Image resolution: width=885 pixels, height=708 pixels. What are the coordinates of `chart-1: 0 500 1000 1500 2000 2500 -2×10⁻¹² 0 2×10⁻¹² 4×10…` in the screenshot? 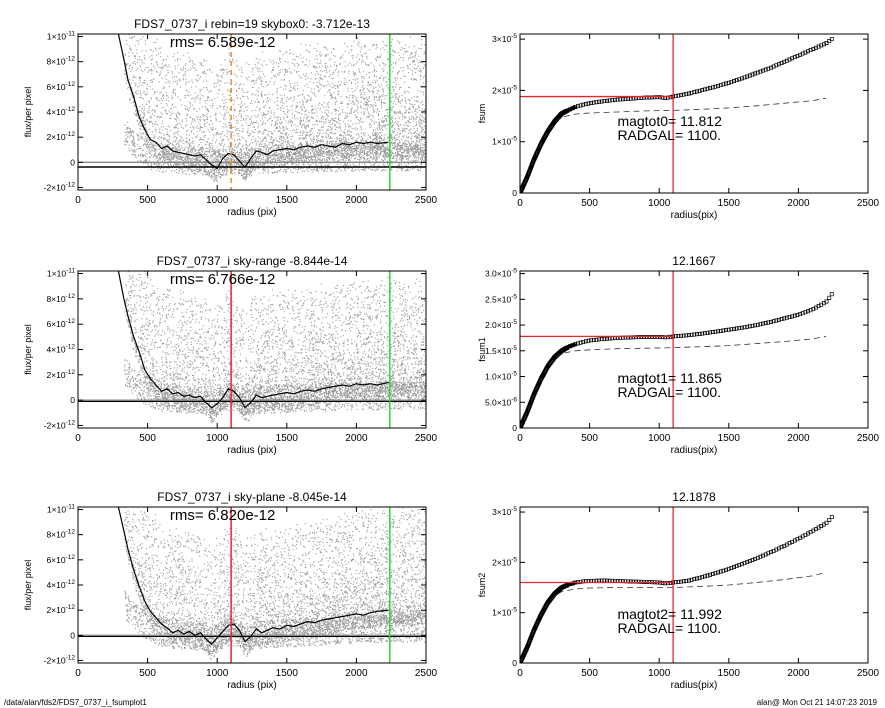 It's located at (230, 117).